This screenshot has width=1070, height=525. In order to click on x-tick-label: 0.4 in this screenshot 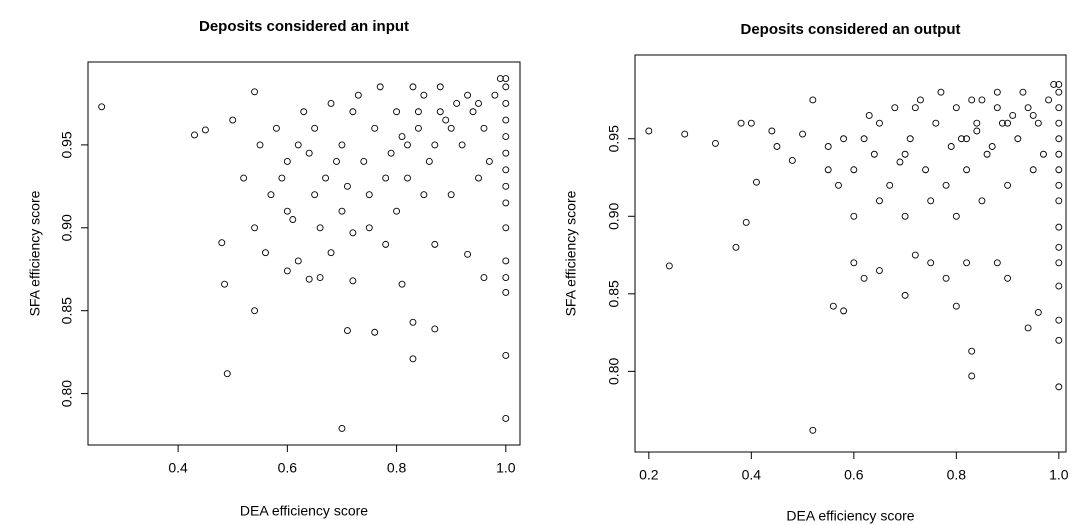, I will do `click(178, 468)`.